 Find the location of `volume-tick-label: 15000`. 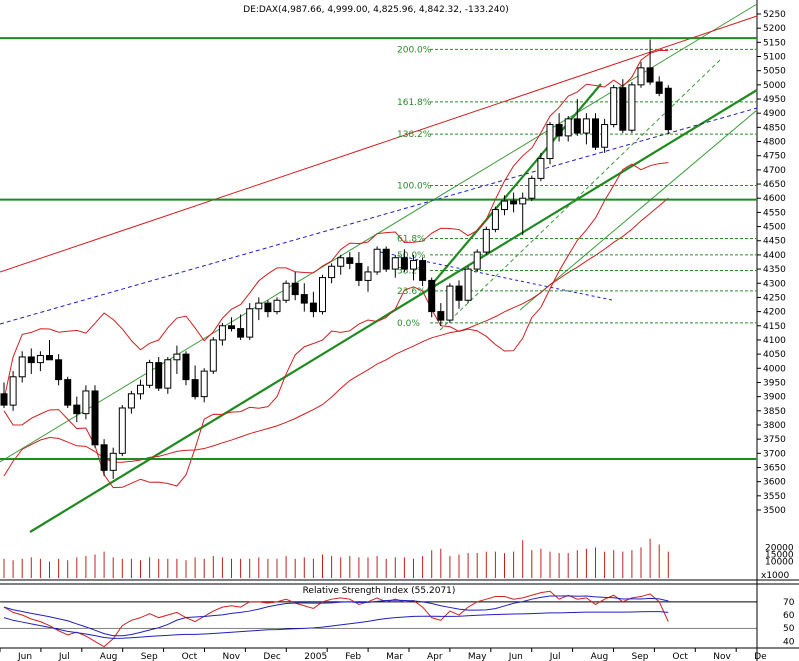

volume-tick-label: 15000 is located at coordinates (779, 556).